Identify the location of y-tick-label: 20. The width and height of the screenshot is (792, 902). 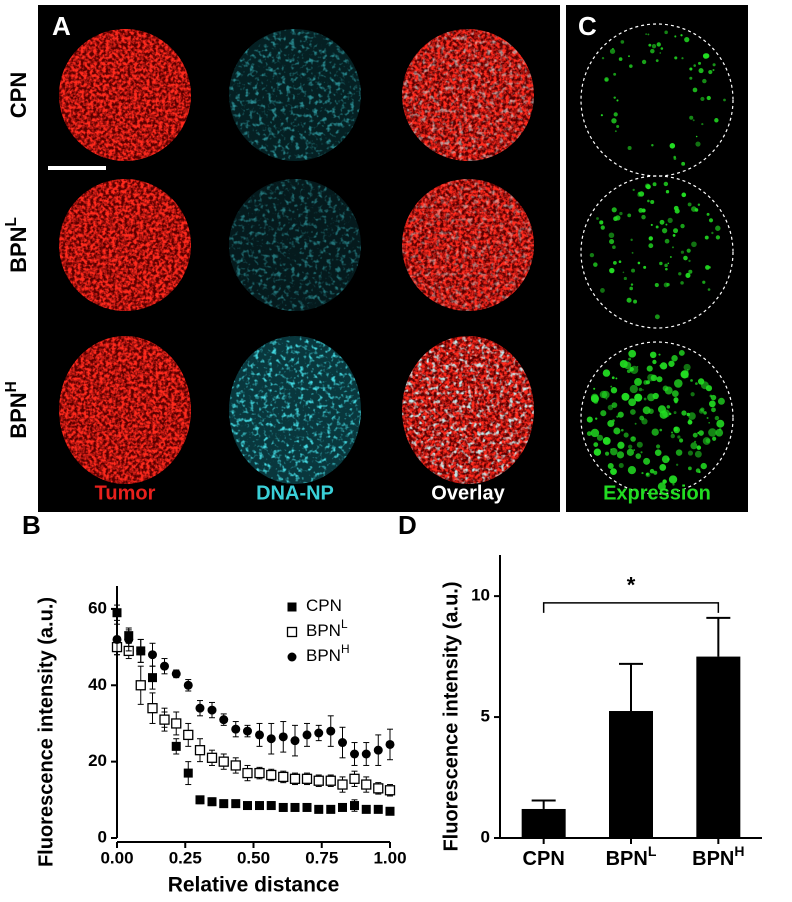
(97, 760).